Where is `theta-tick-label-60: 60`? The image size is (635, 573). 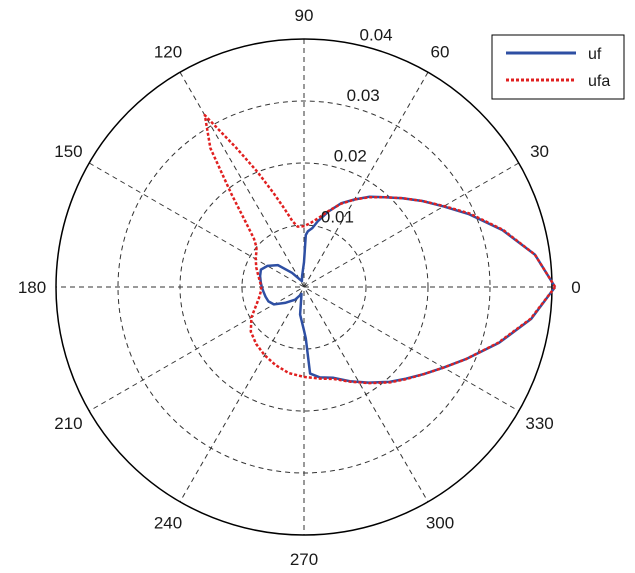
theta-tick-label-60: 60 is located at coordinates (440, 51).